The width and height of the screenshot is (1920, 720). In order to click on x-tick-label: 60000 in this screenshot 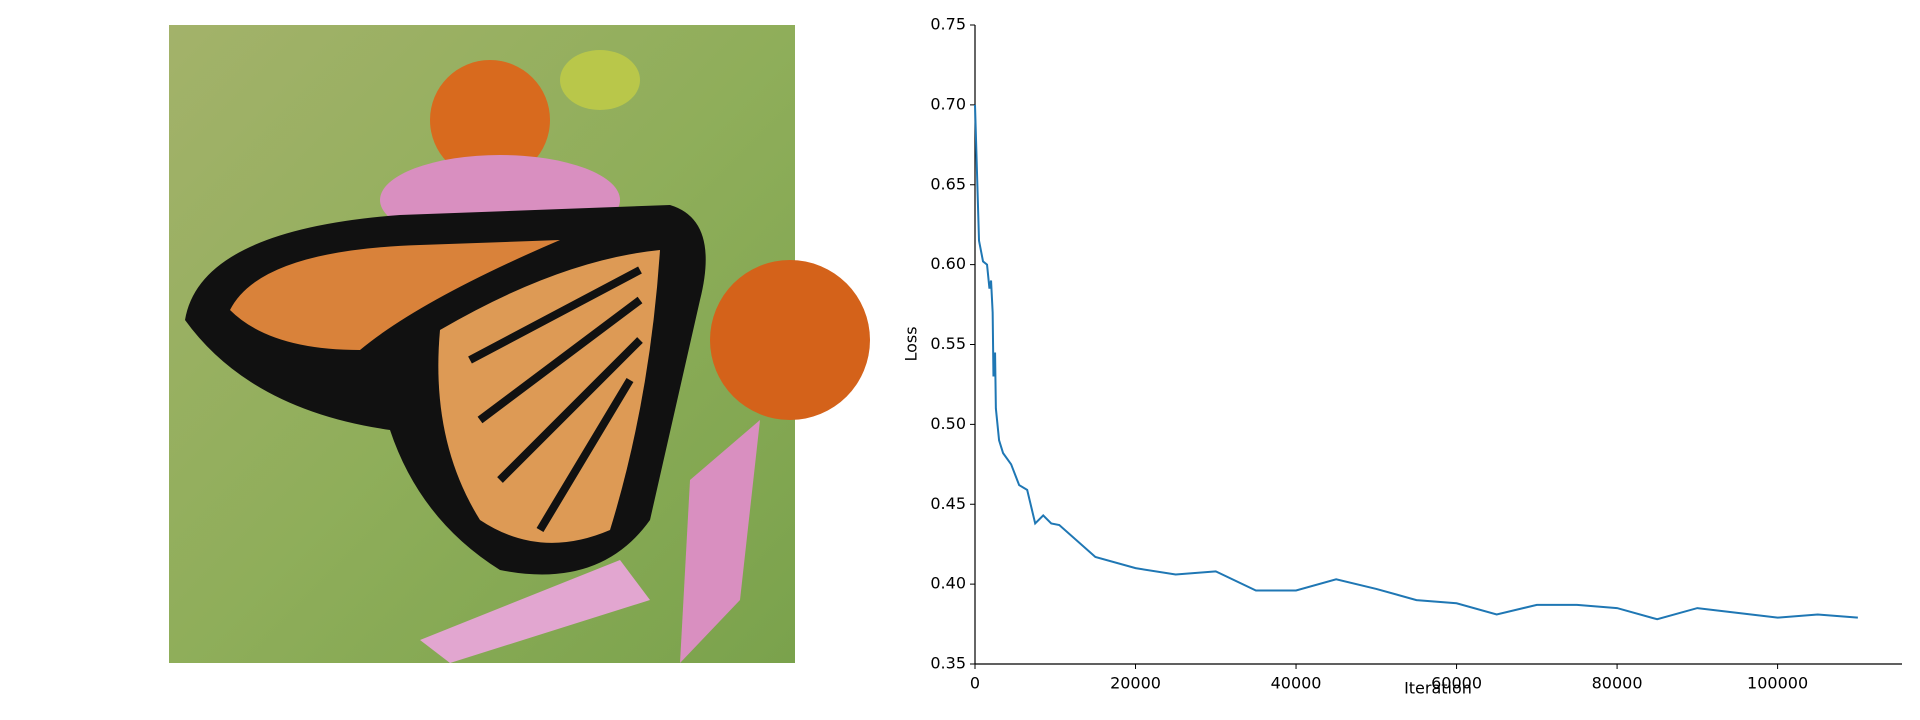, I will do `click(1456, 683)`.